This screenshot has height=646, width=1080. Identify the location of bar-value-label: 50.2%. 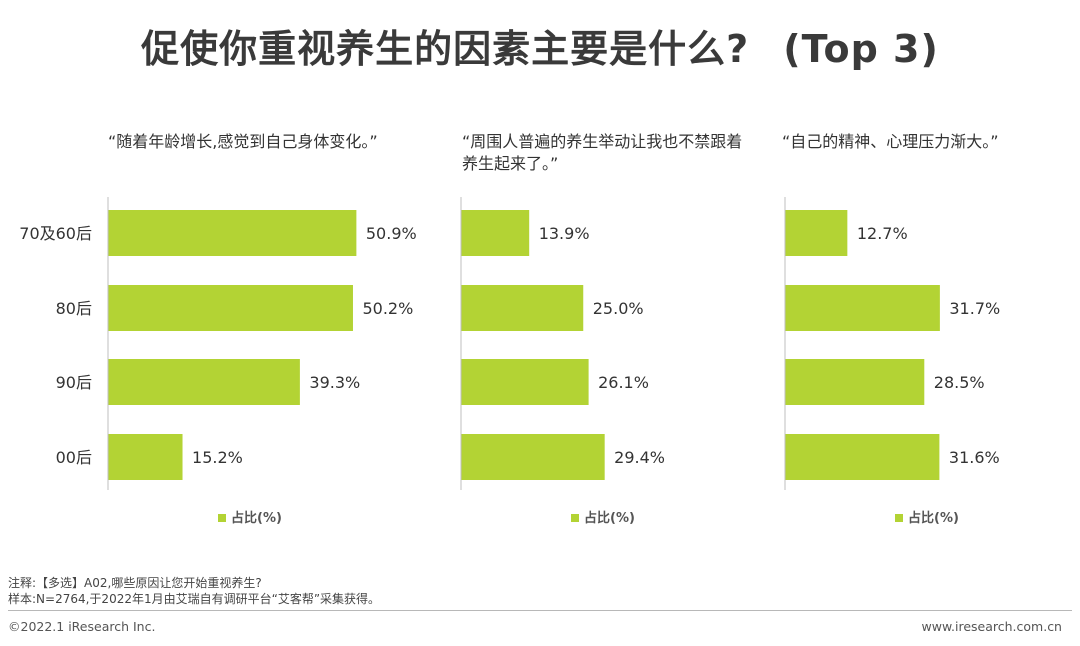
(387, 308).